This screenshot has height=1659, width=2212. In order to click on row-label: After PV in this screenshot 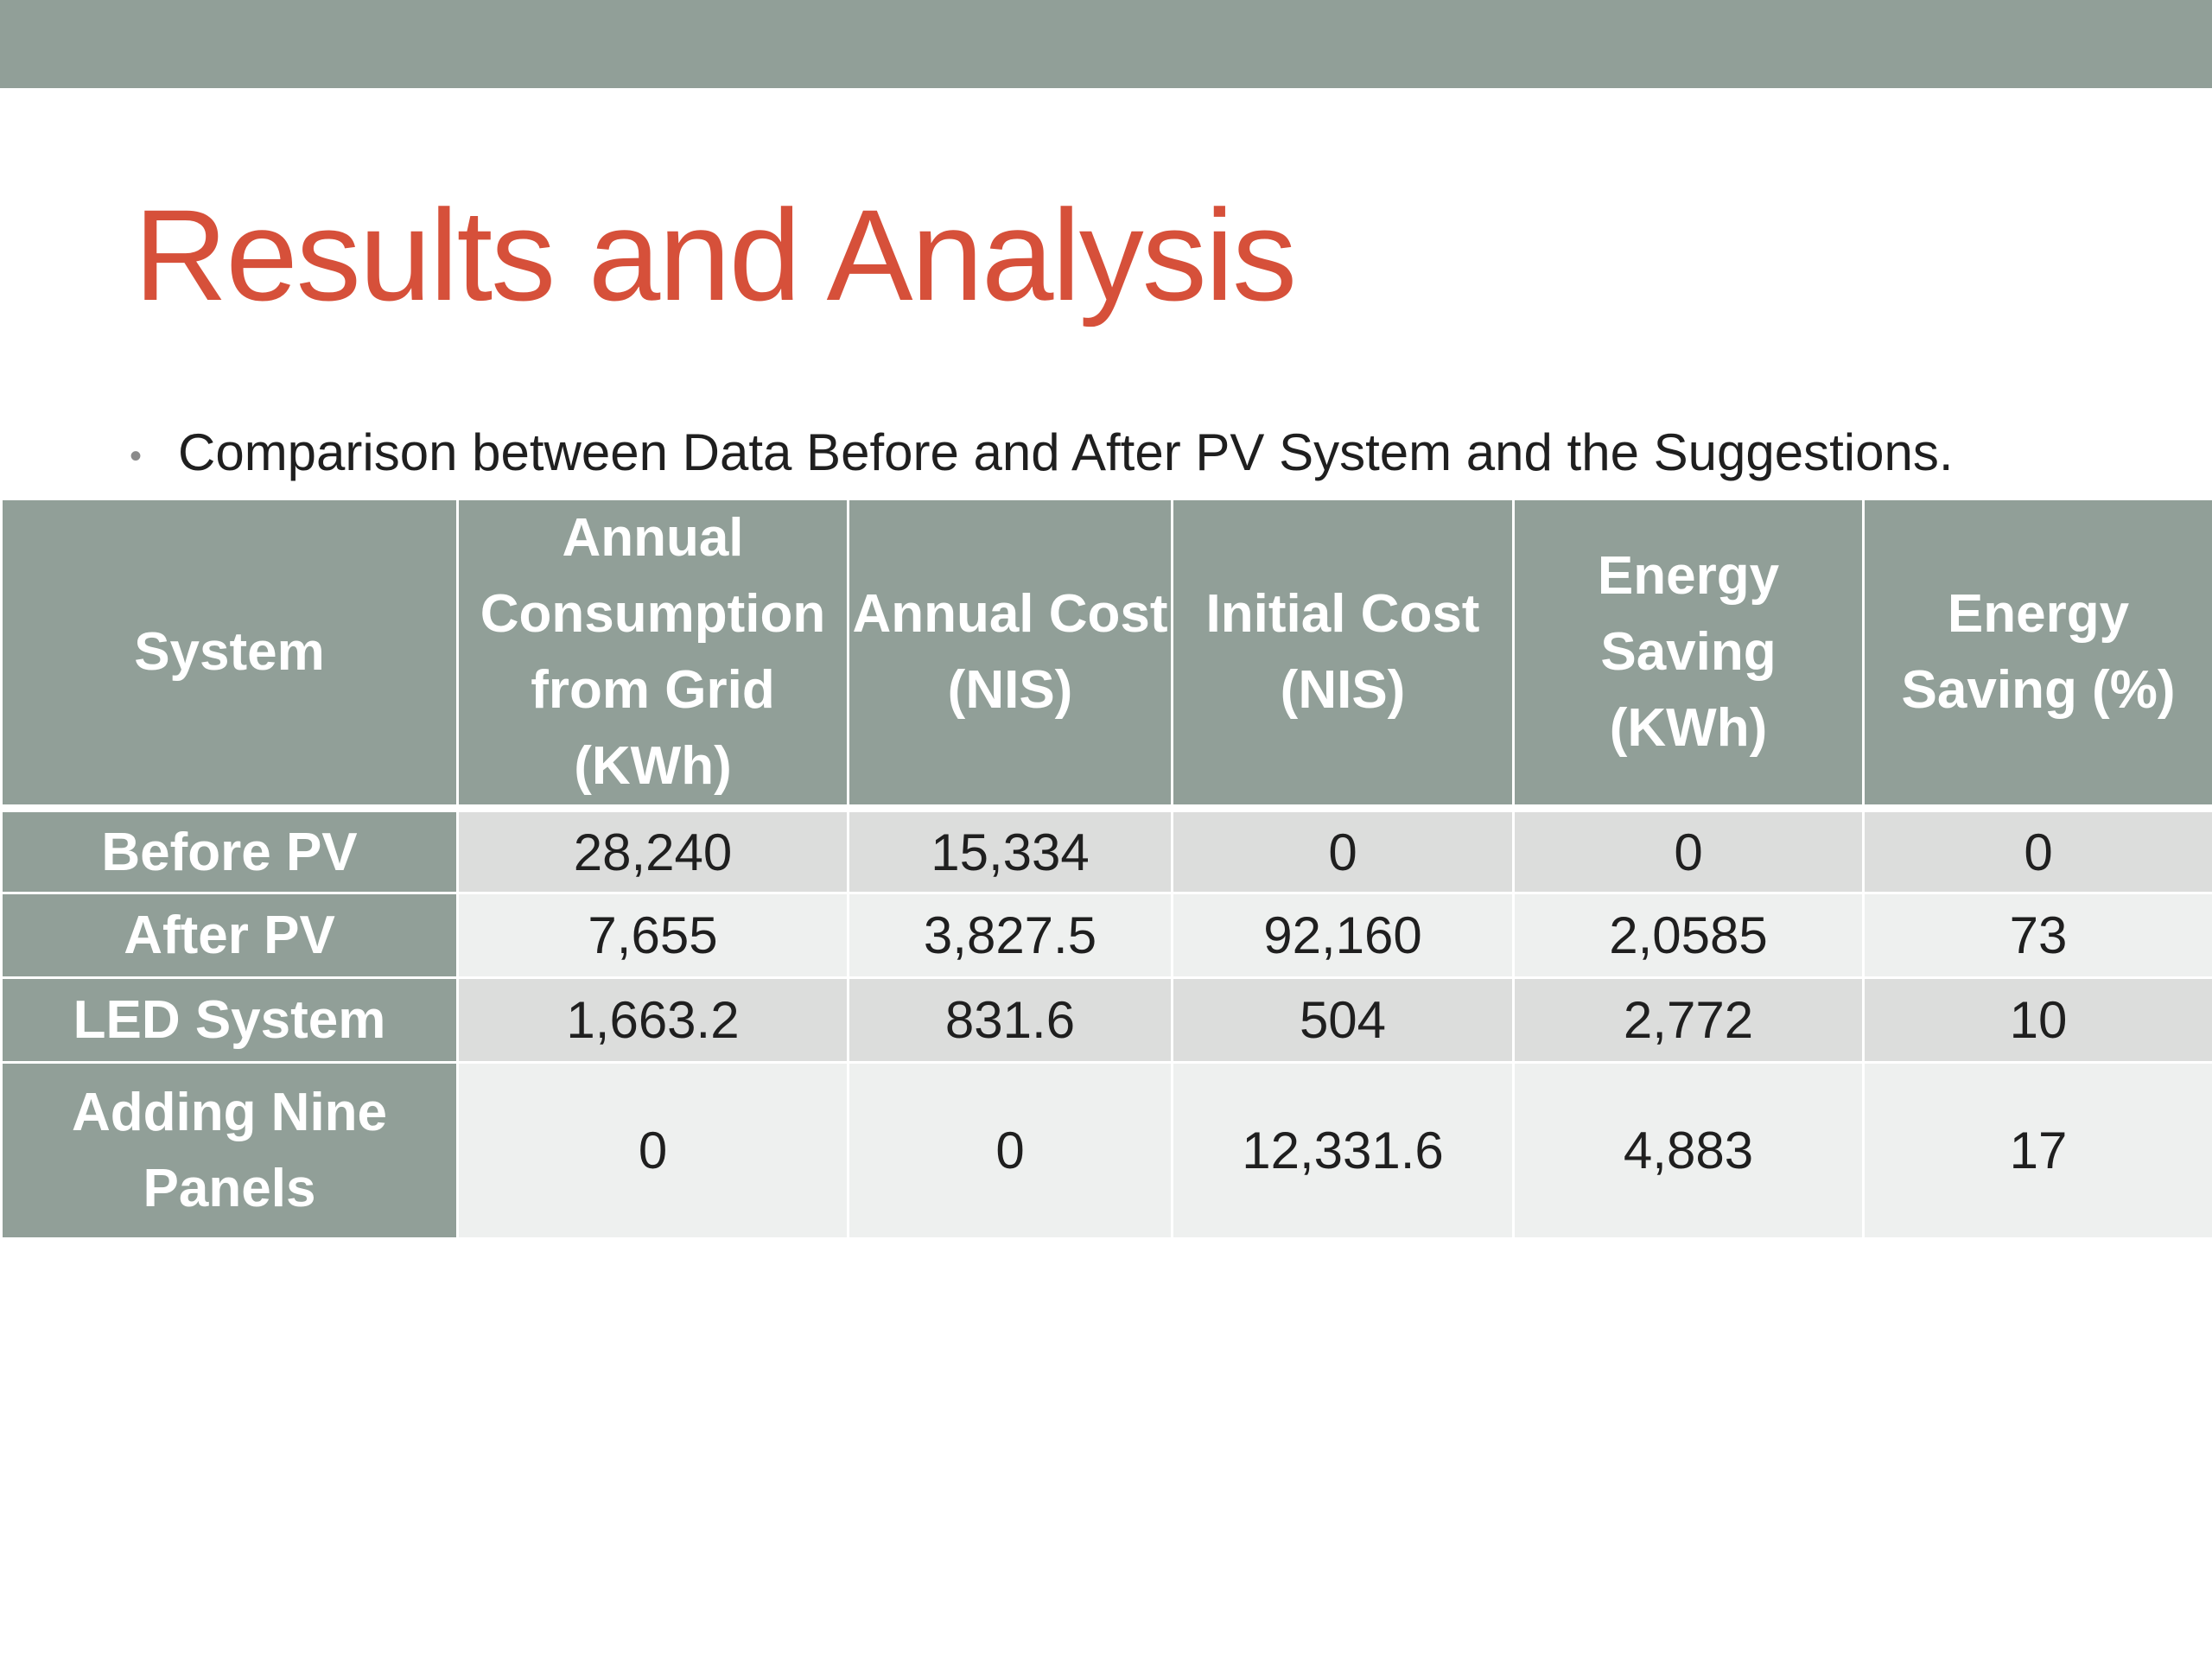, I will do `click(230, 936)`.